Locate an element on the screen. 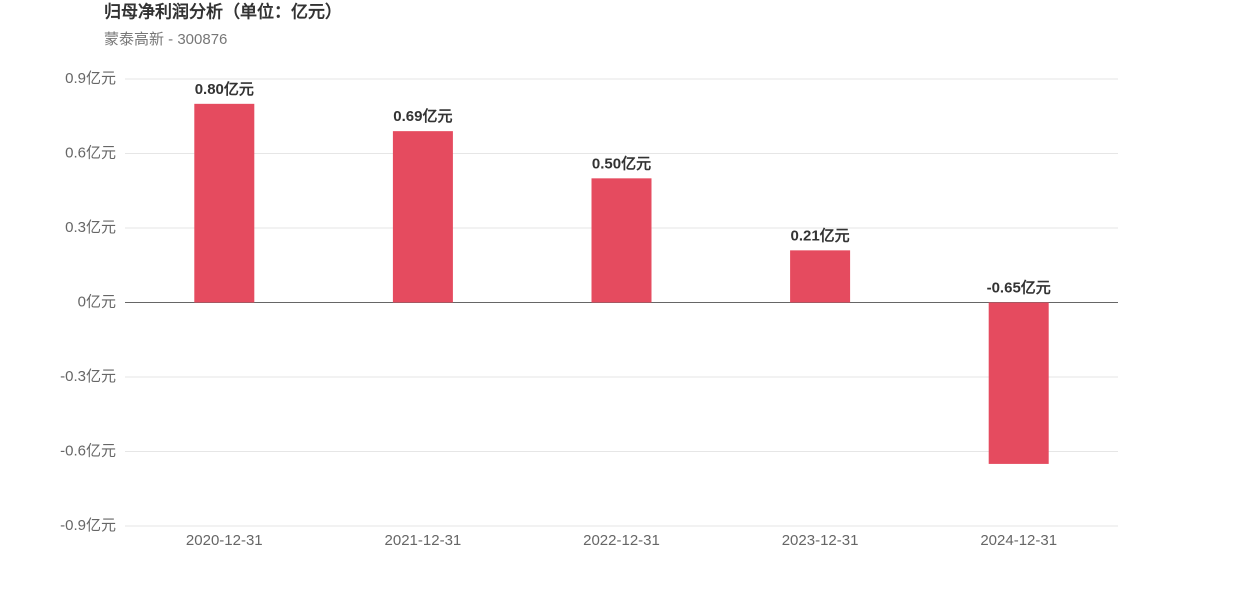 The height and width of the screenshot is (596, 1242). y-tick-label: -0.6亿元 is located at coordinates (88, 450).